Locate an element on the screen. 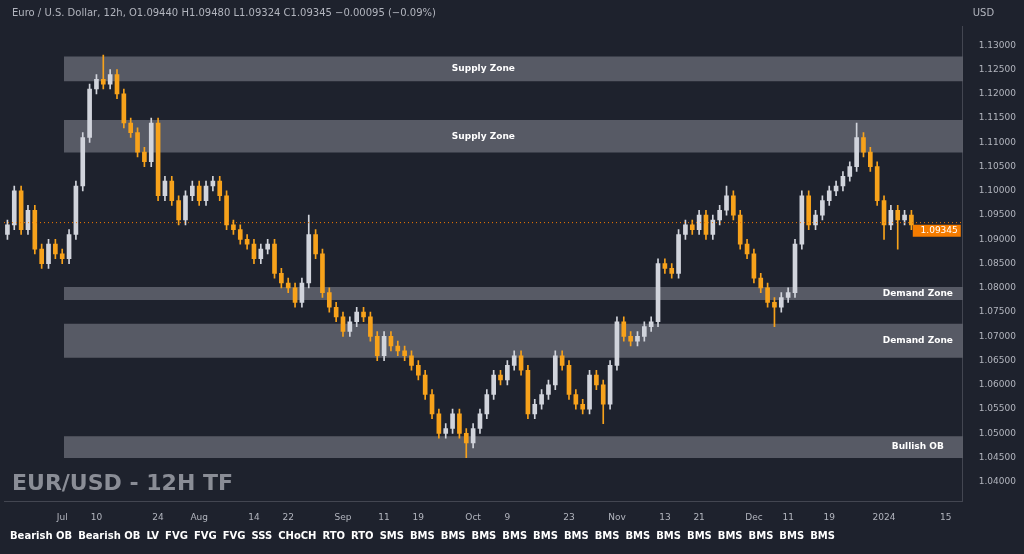  y-tick-label: 1.08500 is located at coordinates (997, 262).